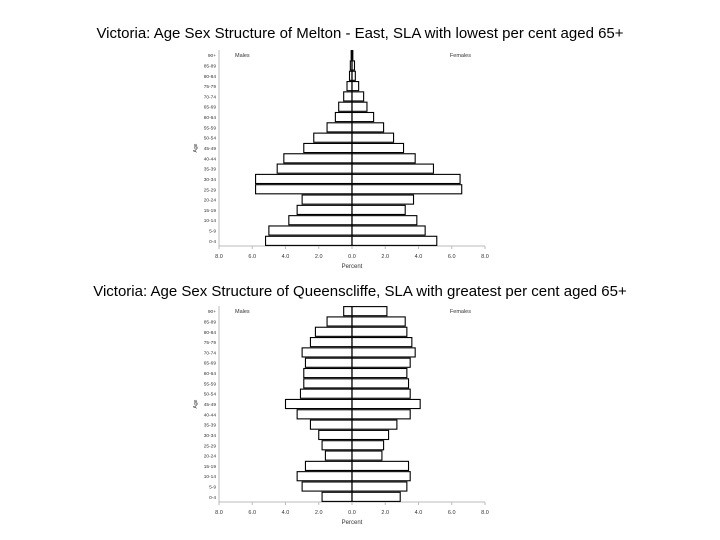 Image resolution: width=720 pixels, height=540 pixels. What do you see at coordinates (352, 523) in the screenshot?
I see `bottom-x-axis-label: Percent` at bounding box center [352, 523].